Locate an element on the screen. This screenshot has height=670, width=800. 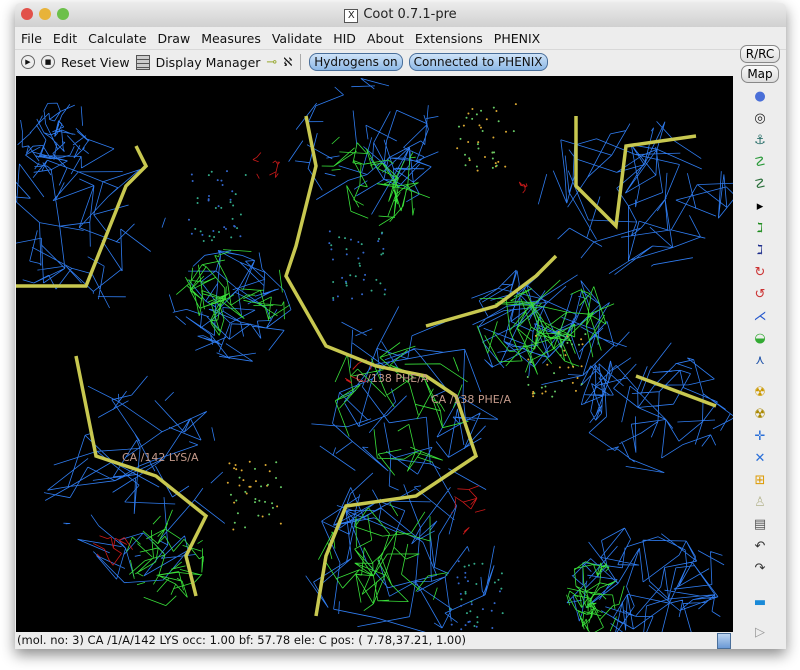
menu-edit: Edit is located at coordinates (65, 38).